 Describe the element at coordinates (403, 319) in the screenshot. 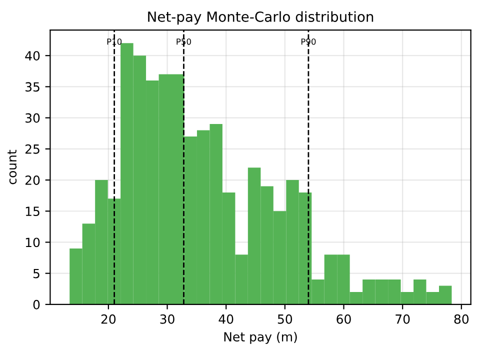

I see `x-tick-label: 70` at that location.